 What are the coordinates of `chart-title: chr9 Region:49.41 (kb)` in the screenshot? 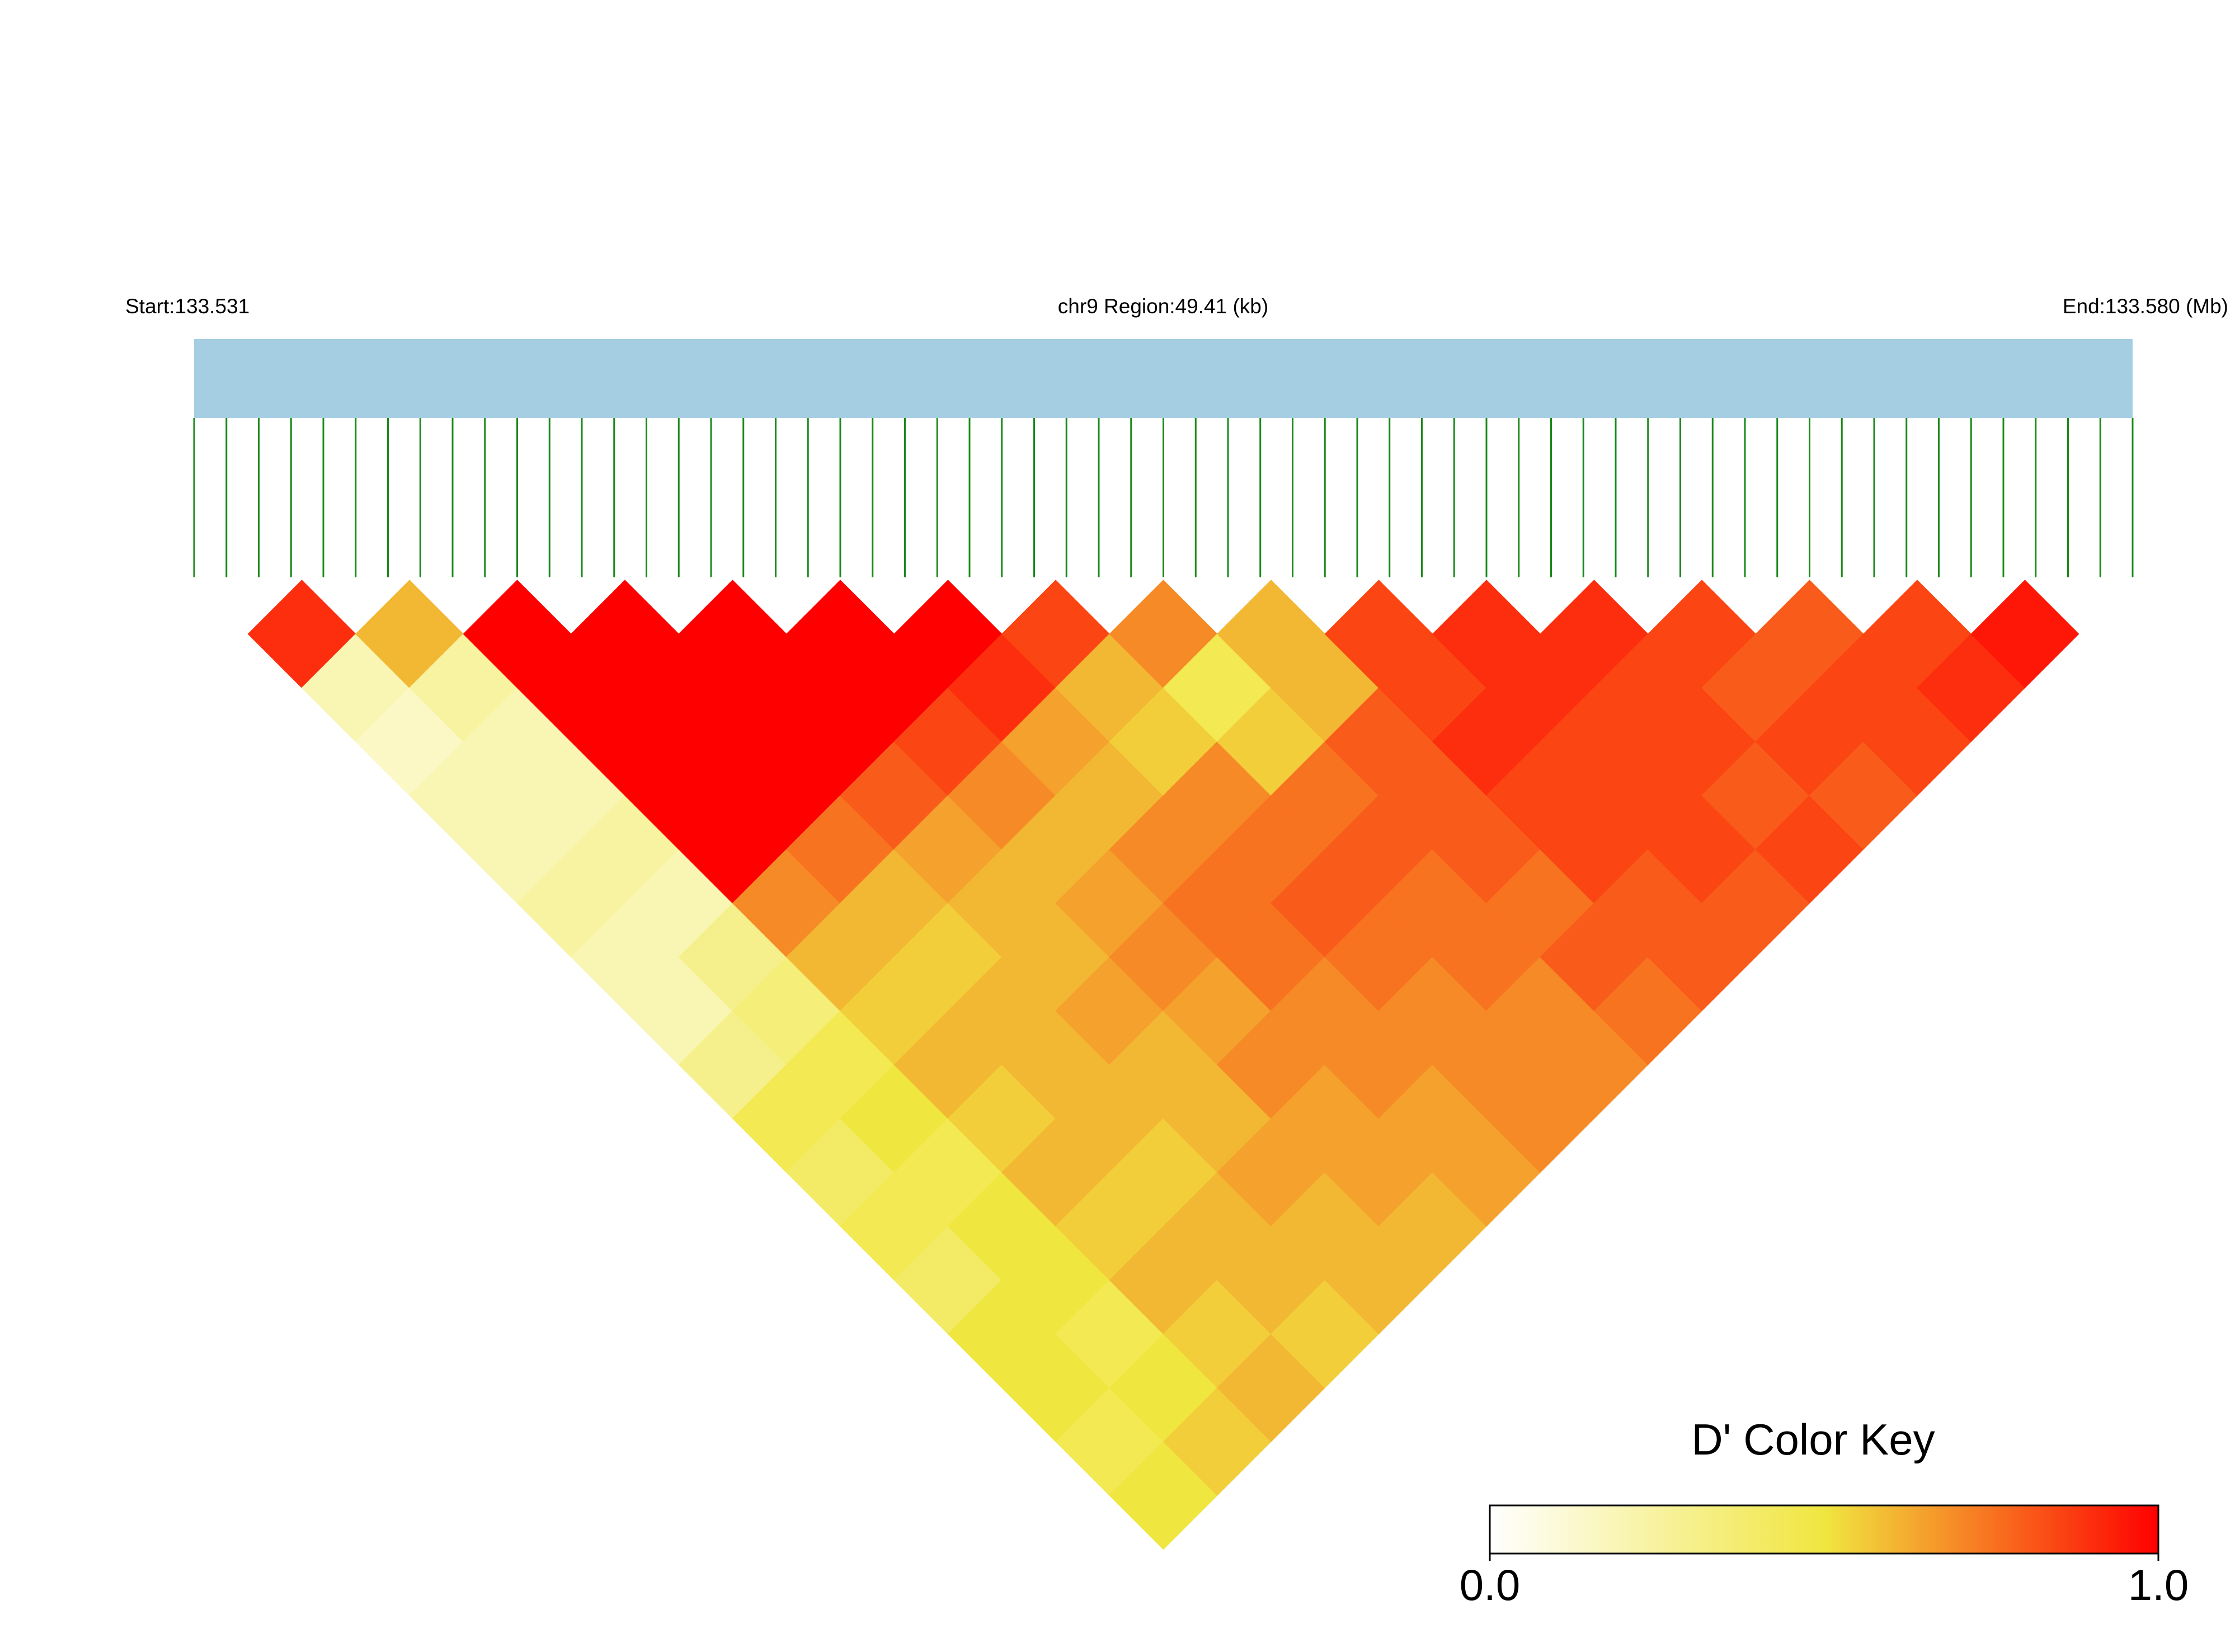 It's located at (1163, 306).